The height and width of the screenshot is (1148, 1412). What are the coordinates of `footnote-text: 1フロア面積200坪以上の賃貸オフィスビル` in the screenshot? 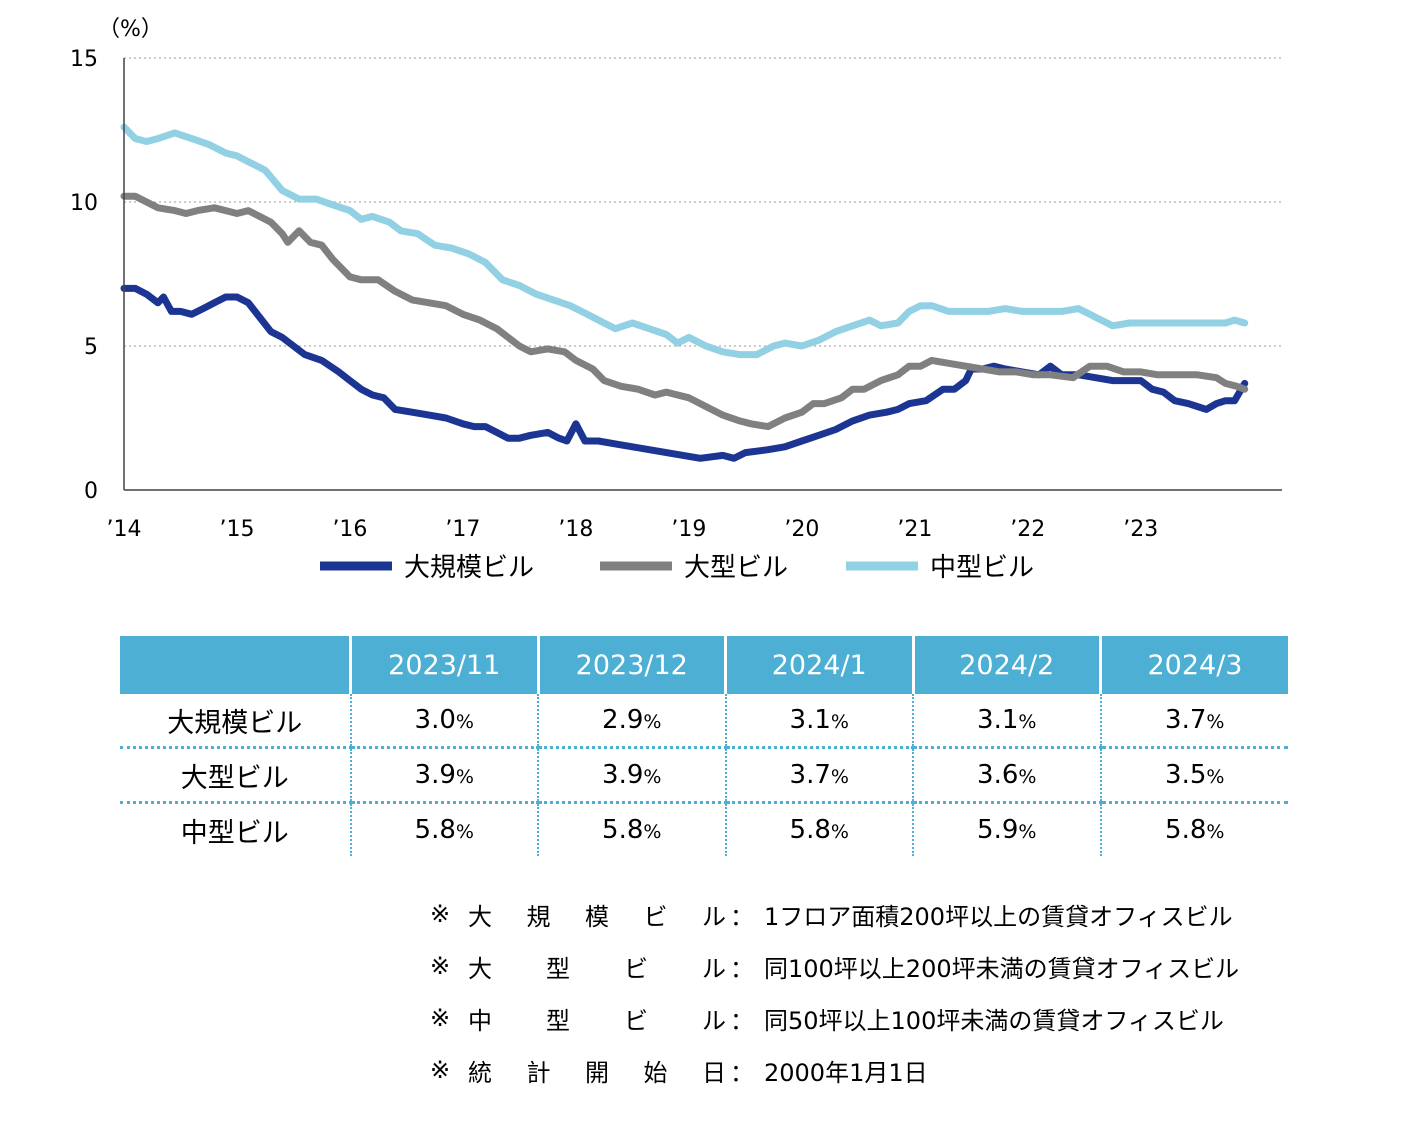 It's located at (998, 916).